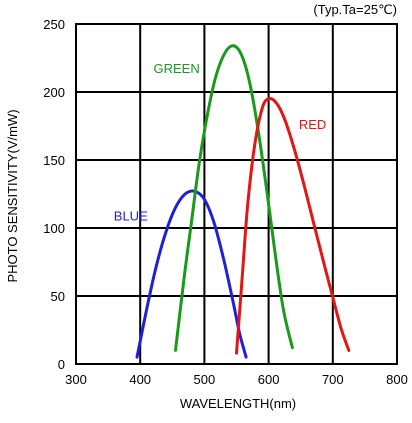 This screenshot has height=423, width=412. What do you see at coordinates (205, 379) in the screenshot?
I see `x-tick-label: 500` at bounding box center [205, 379].